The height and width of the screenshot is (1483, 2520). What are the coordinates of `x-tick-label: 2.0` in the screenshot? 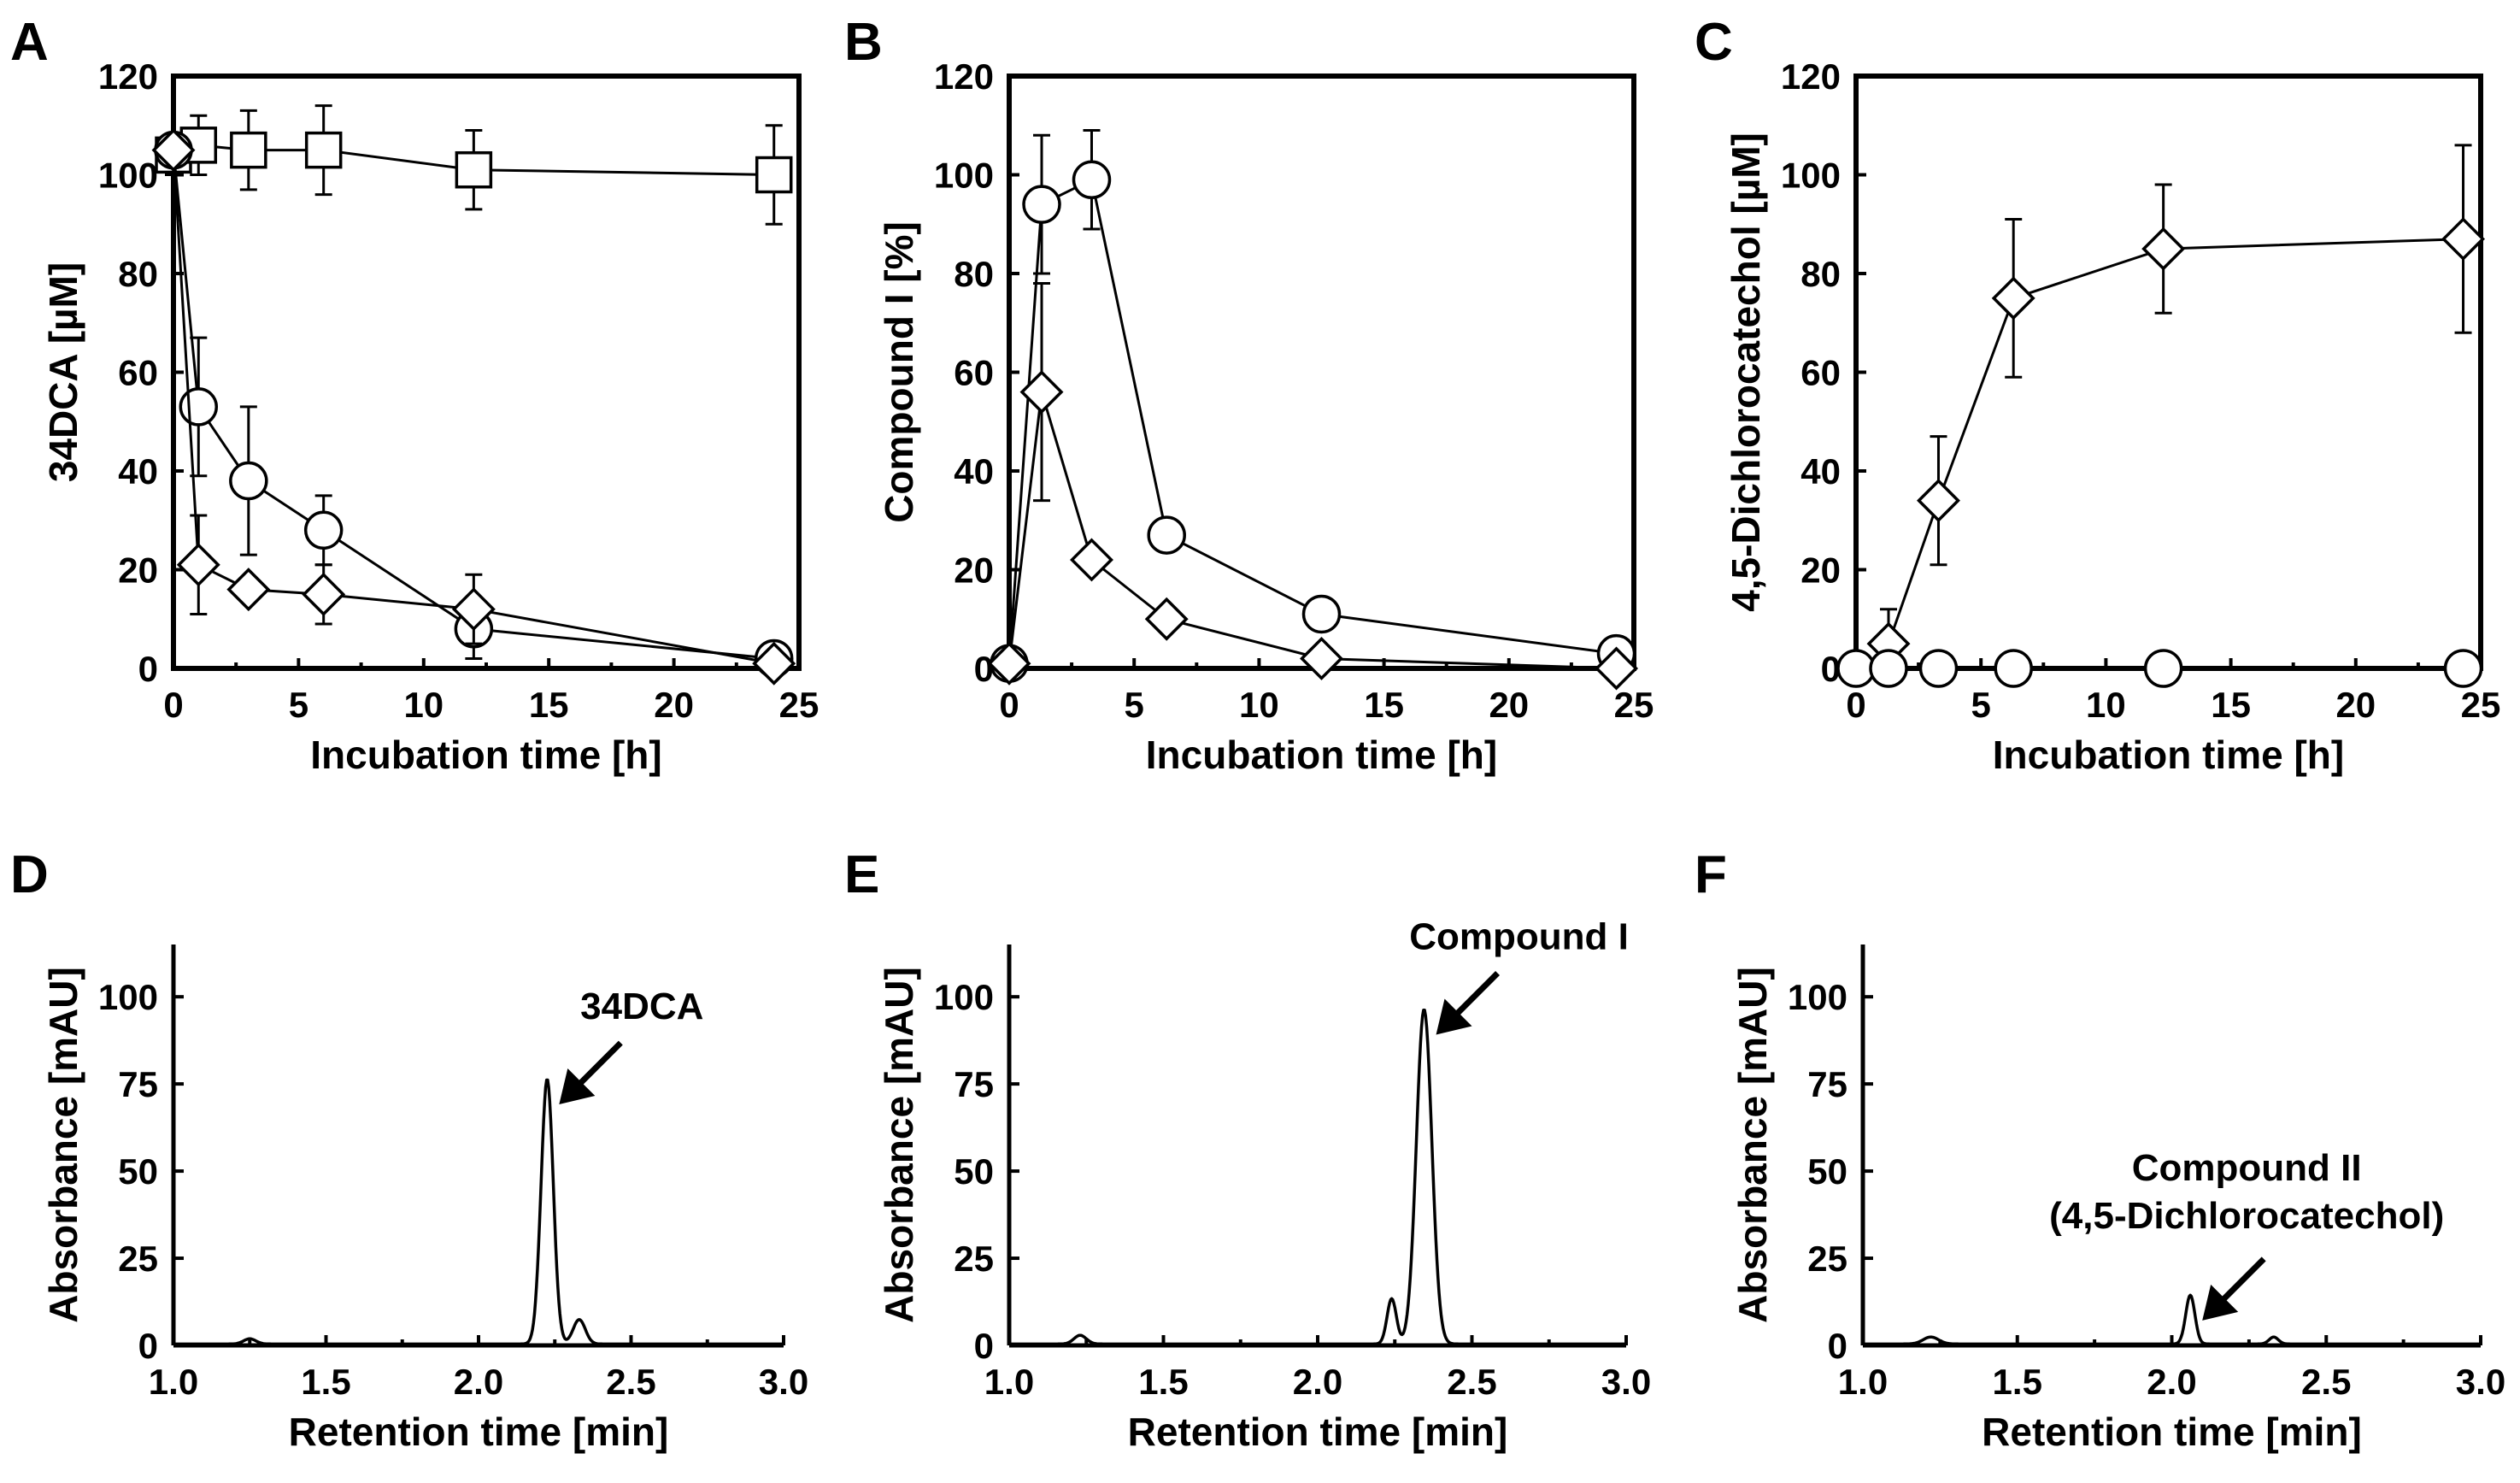 It's located at (478, 1382).